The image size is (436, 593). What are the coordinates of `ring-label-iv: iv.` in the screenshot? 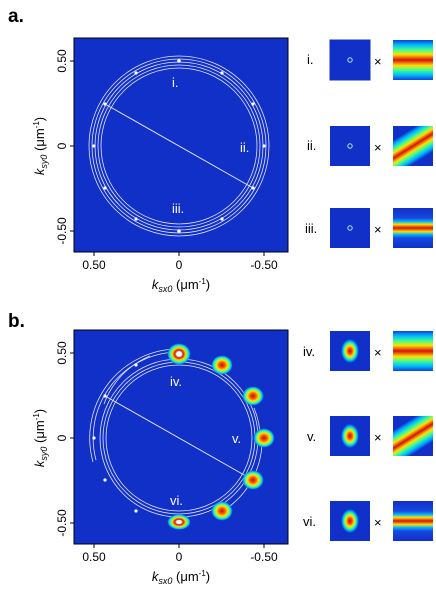 It's located at (176, 381).